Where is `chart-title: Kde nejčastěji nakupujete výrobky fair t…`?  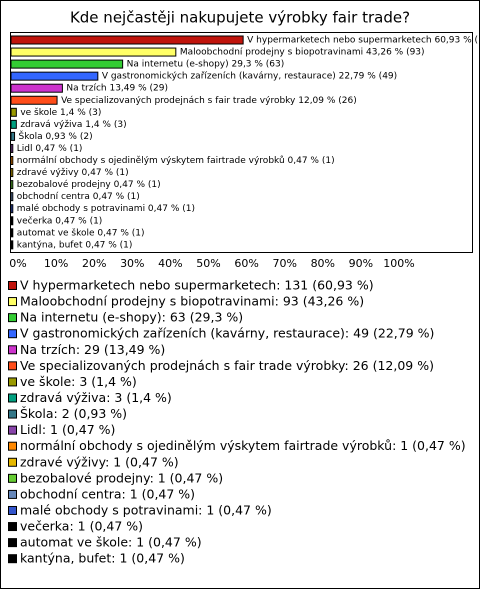 chart-title: Kde nejčastěji nakupujete výrobky fair t… is located at coordinates (240, 18).